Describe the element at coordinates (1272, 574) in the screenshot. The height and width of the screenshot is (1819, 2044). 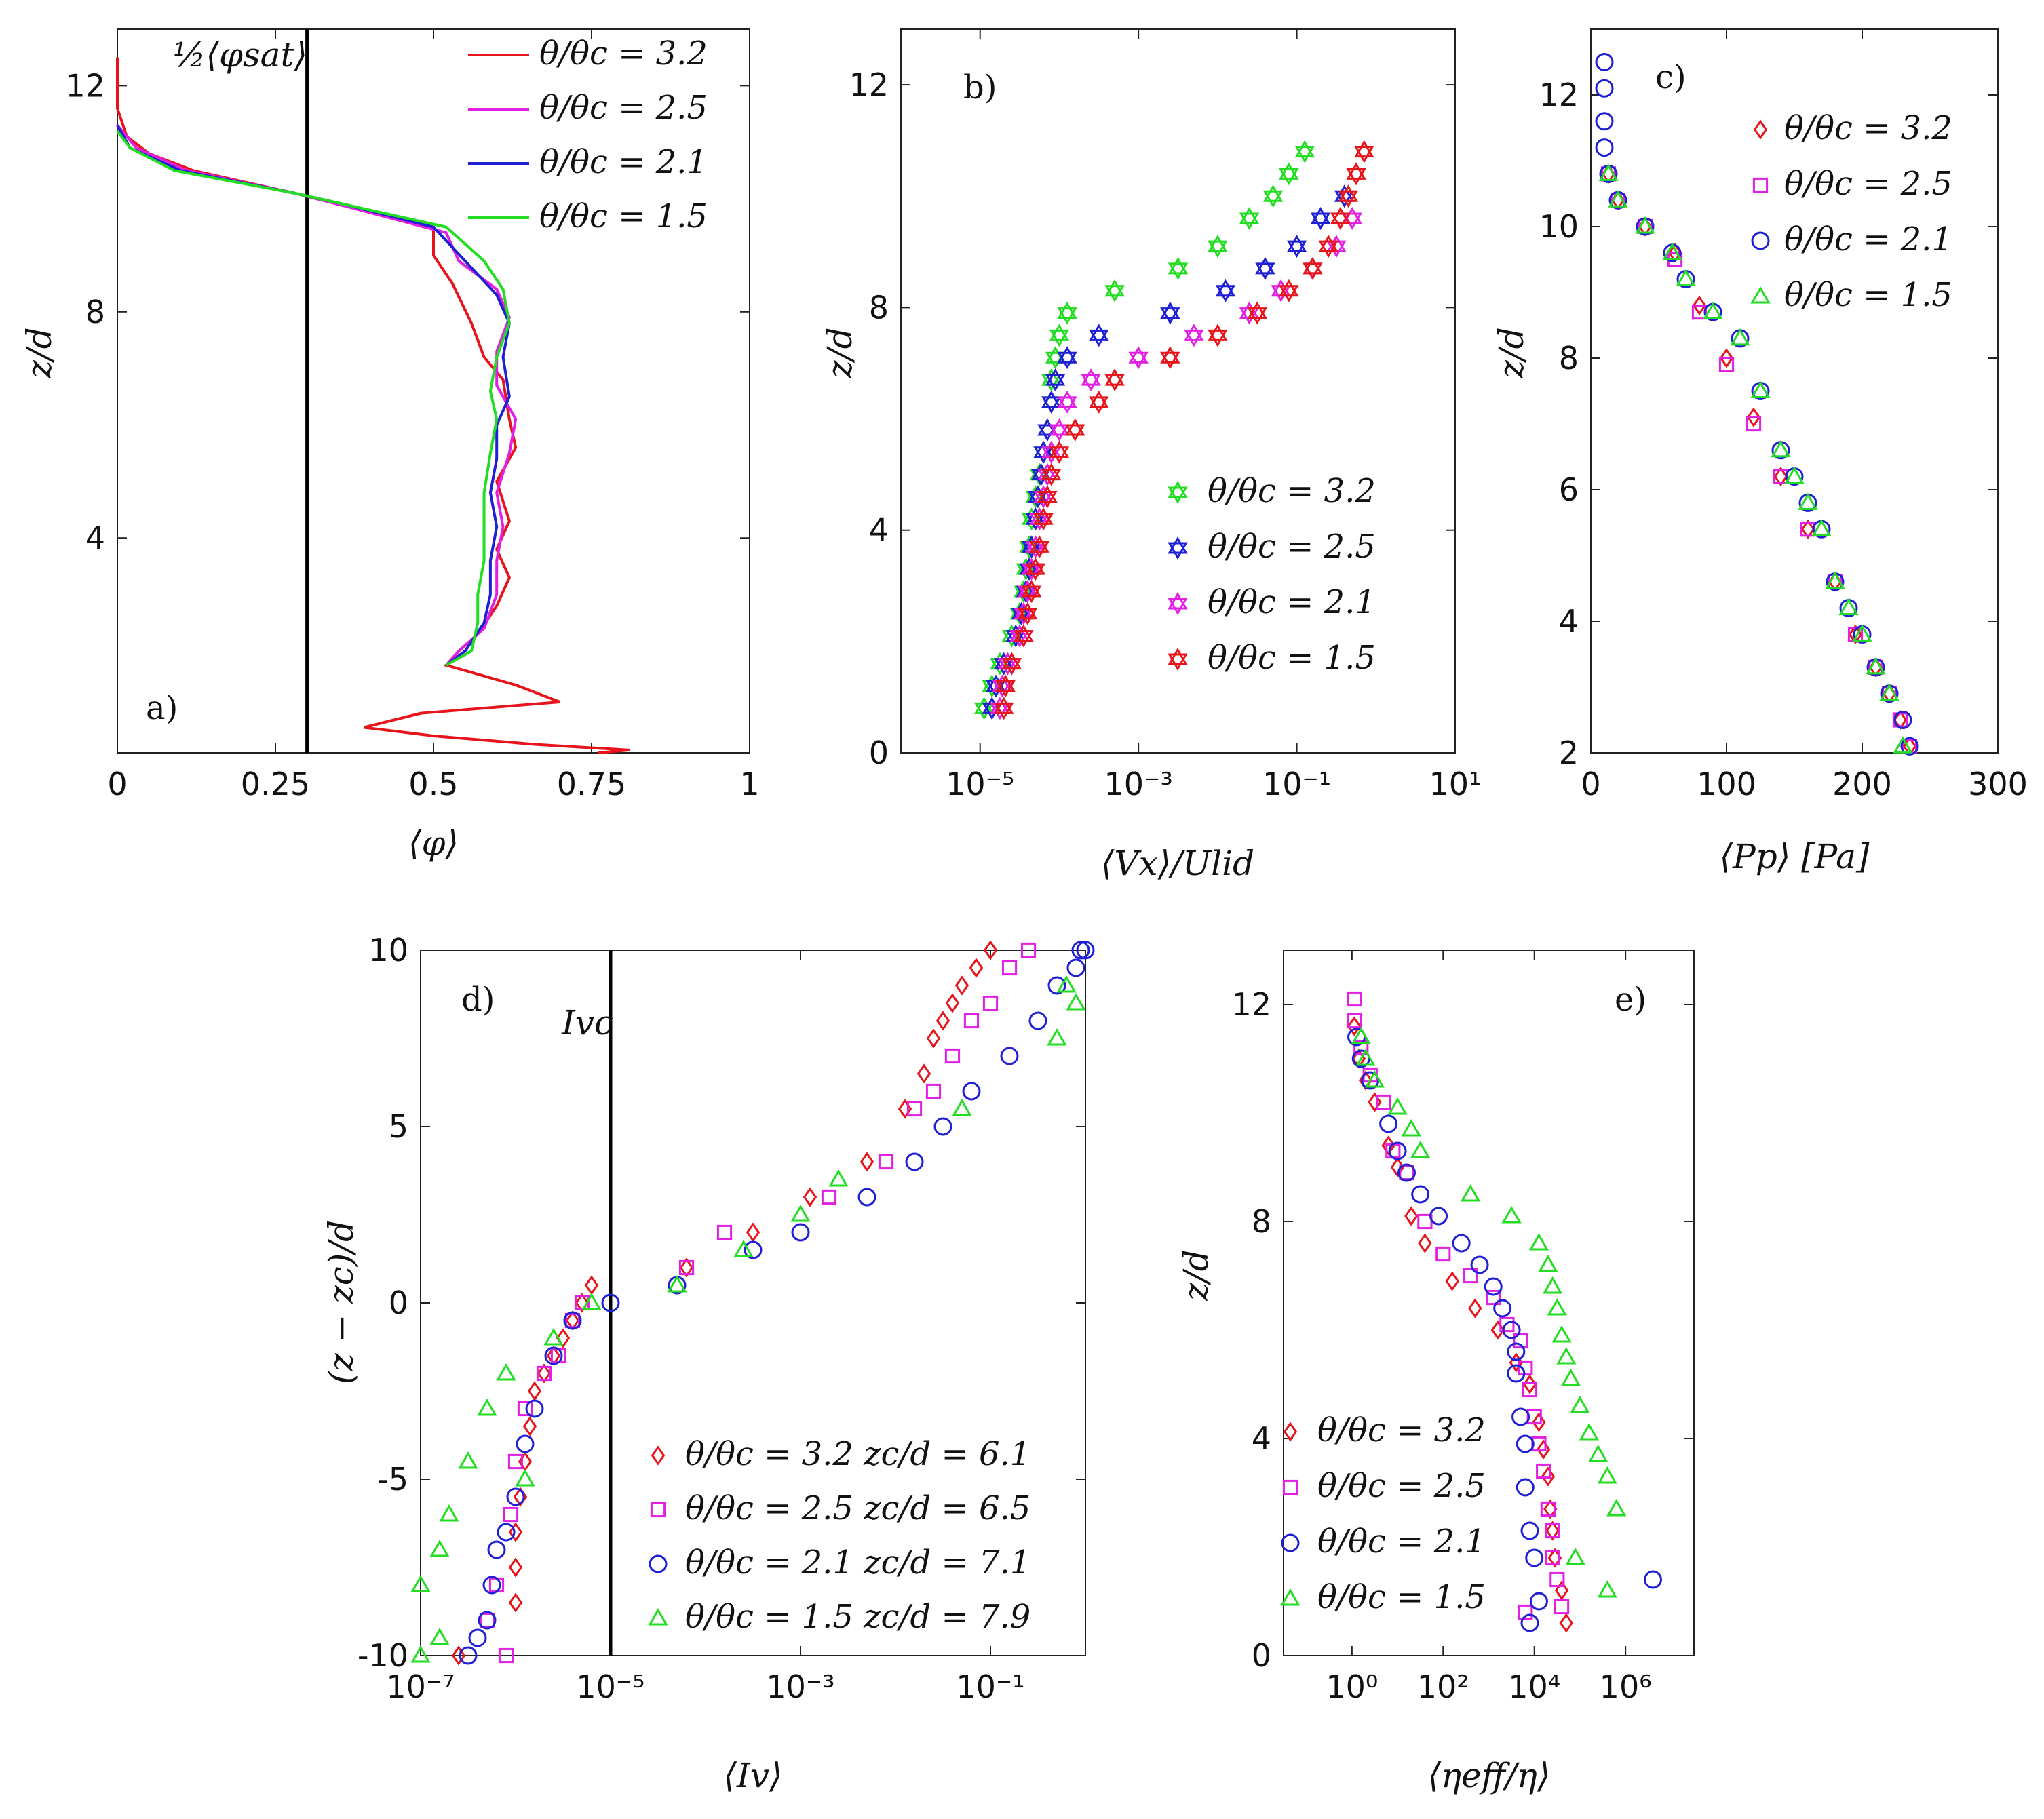
I see `panel-b-legend: θ/θc = 3.2 θ/θc = 2.5 θ/θc = 2.1 θ/θc = 1.5` at that location.